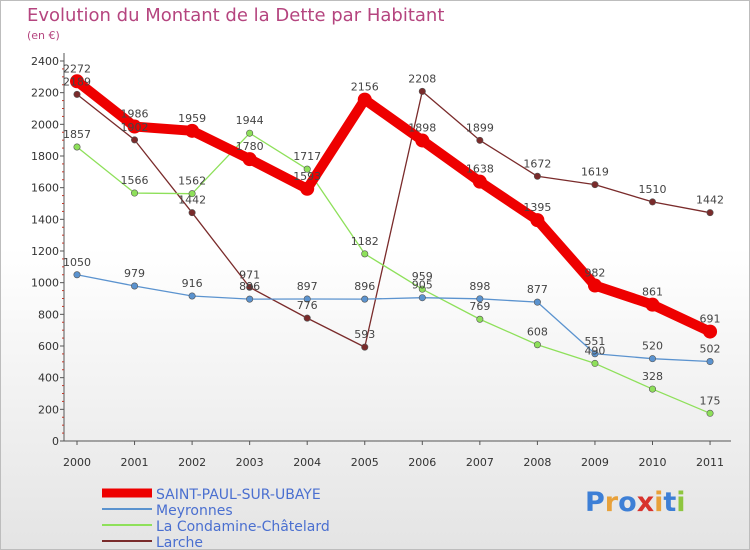  What do you see at coordinates (480, 462) in the screenshot?
I see `x-tick-label: 2007` at bounding box center [480, 462].